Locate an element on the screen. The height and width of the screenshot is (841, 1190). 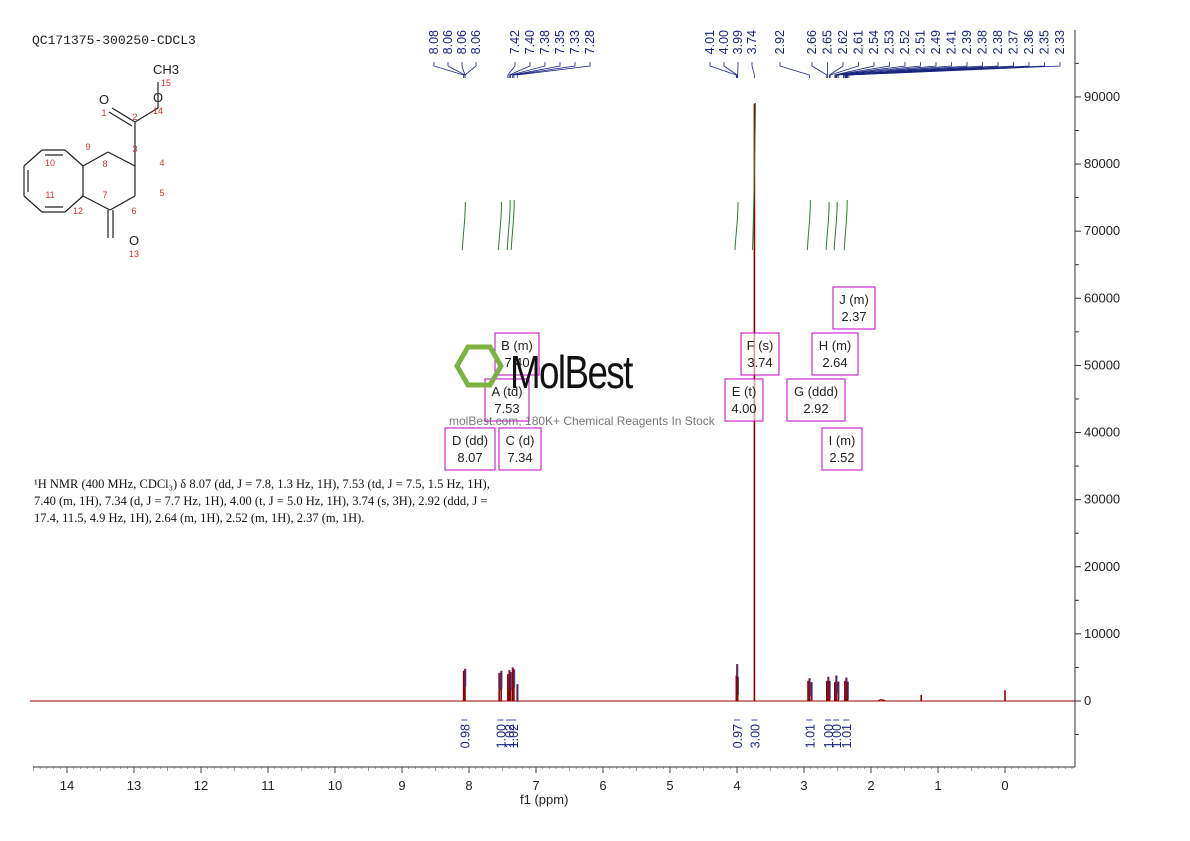
multiplet-title: D (dd) is located at coordinates (470, 440).